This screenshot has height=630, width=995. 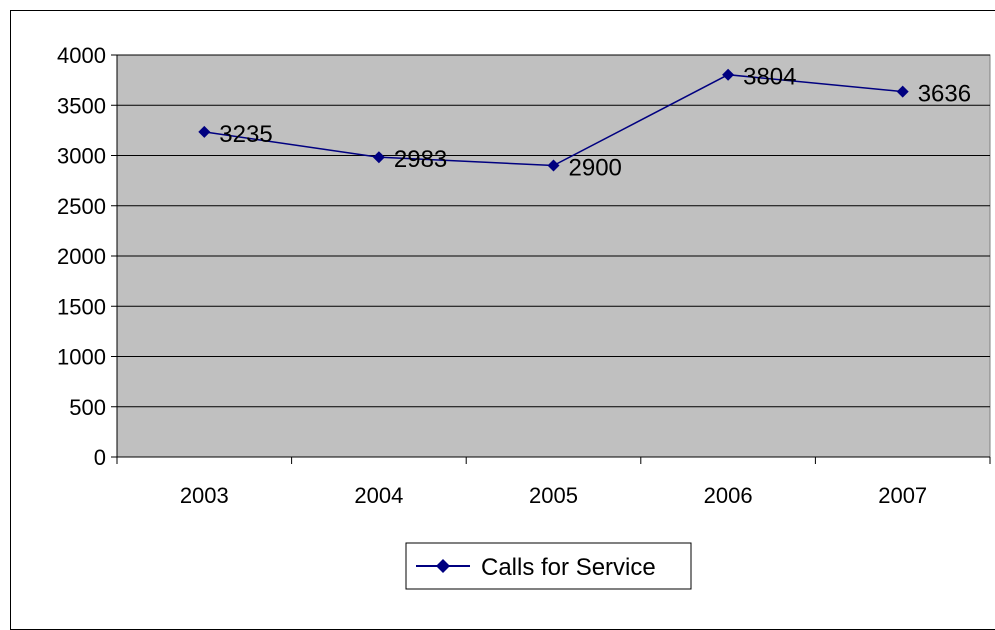 I want to click on y-tick-label-1500: 1500, so click(x=81, y=306).